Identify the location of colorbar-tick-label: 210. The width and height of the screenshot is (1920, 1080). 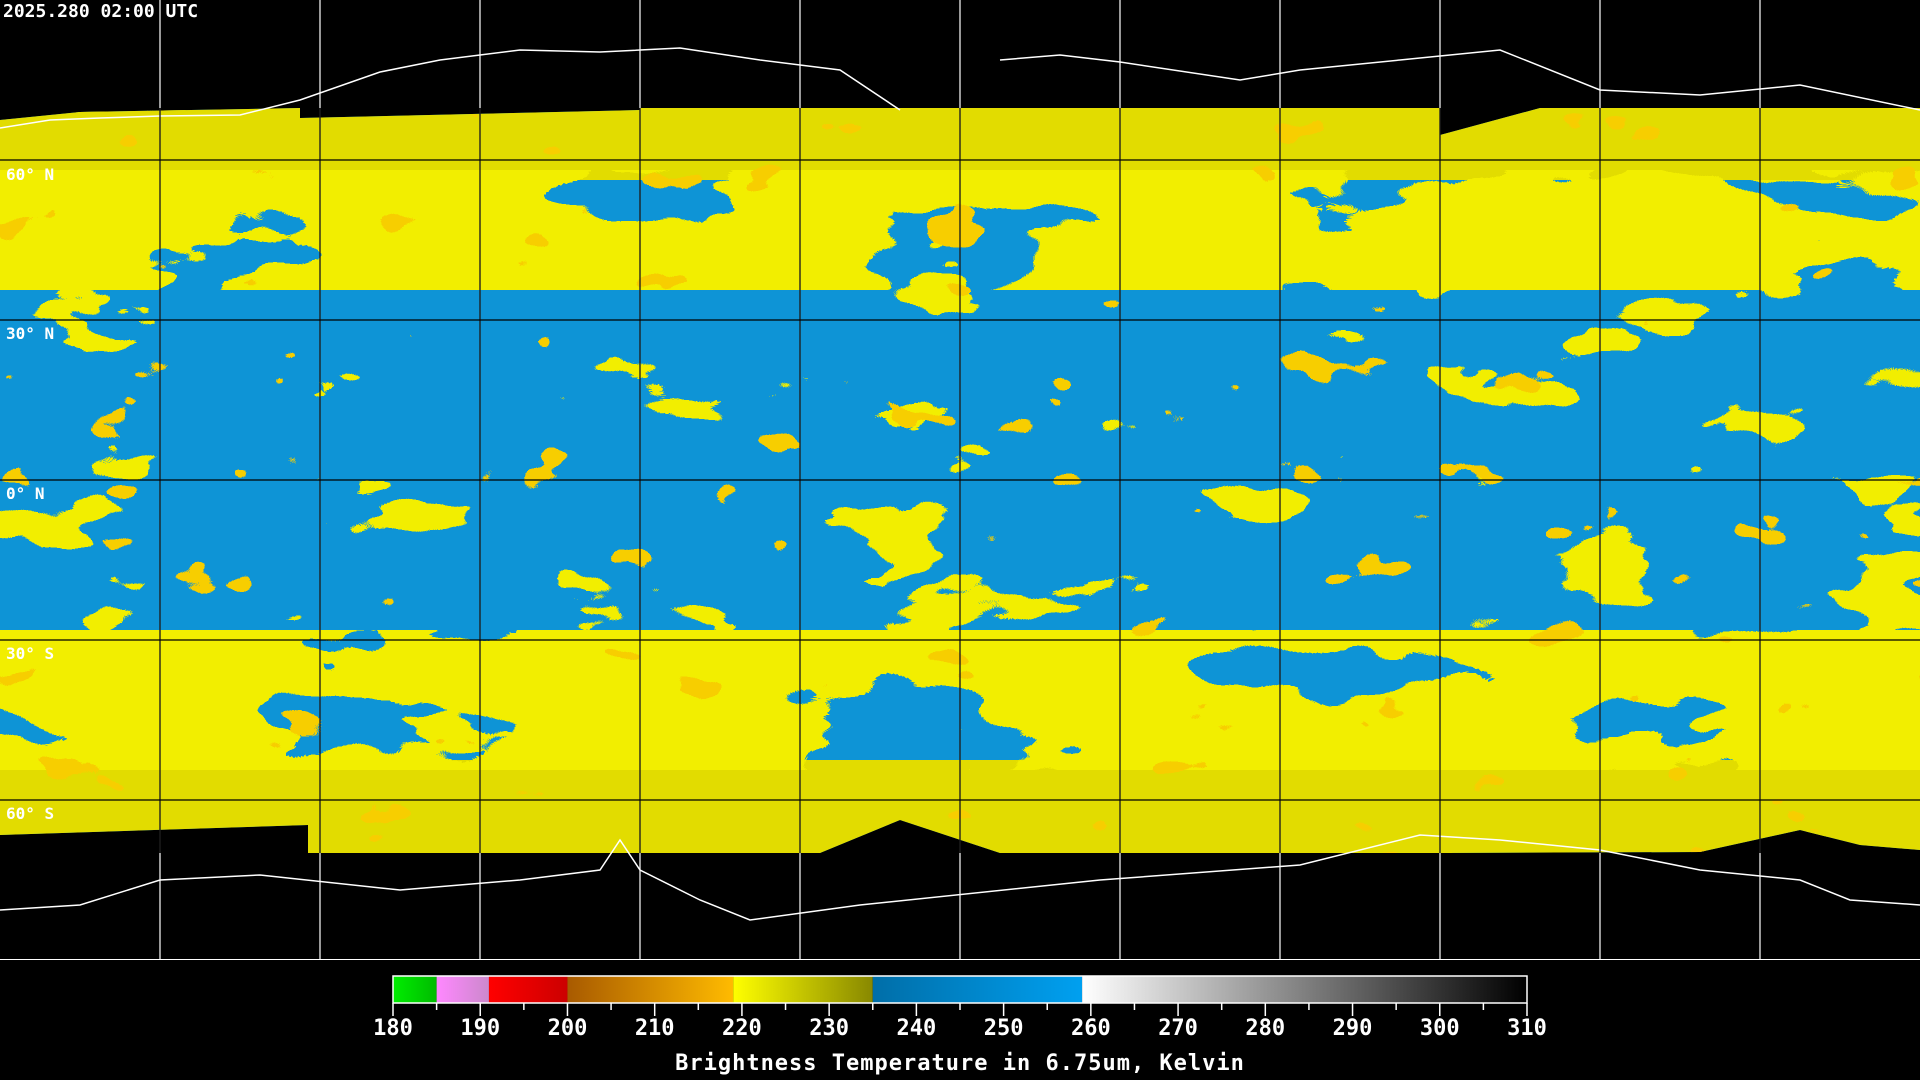
(655, 1028).